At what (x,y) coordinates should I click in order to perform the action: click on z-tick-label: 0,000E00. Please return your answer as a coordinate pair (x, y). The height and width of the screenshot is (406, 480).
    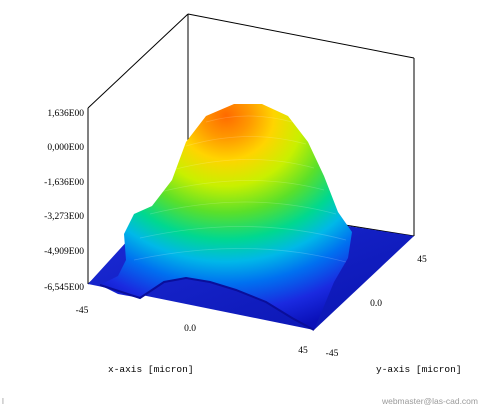
    Looking at the image, I should click on (65, 148).